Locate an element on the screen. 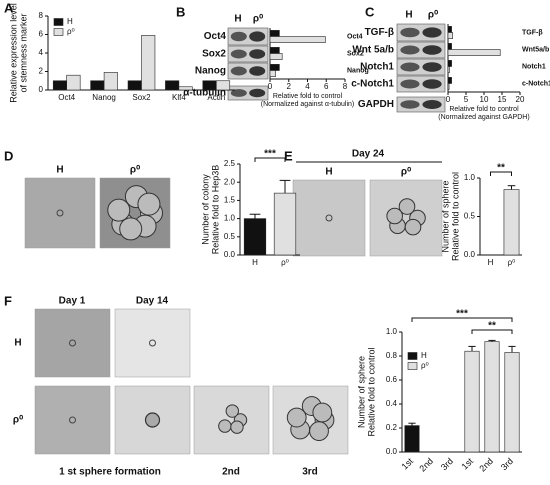 The height and width of the screenshot is (485, 550). y-tick-label: 0.8 is located at coordinates (392, 355).